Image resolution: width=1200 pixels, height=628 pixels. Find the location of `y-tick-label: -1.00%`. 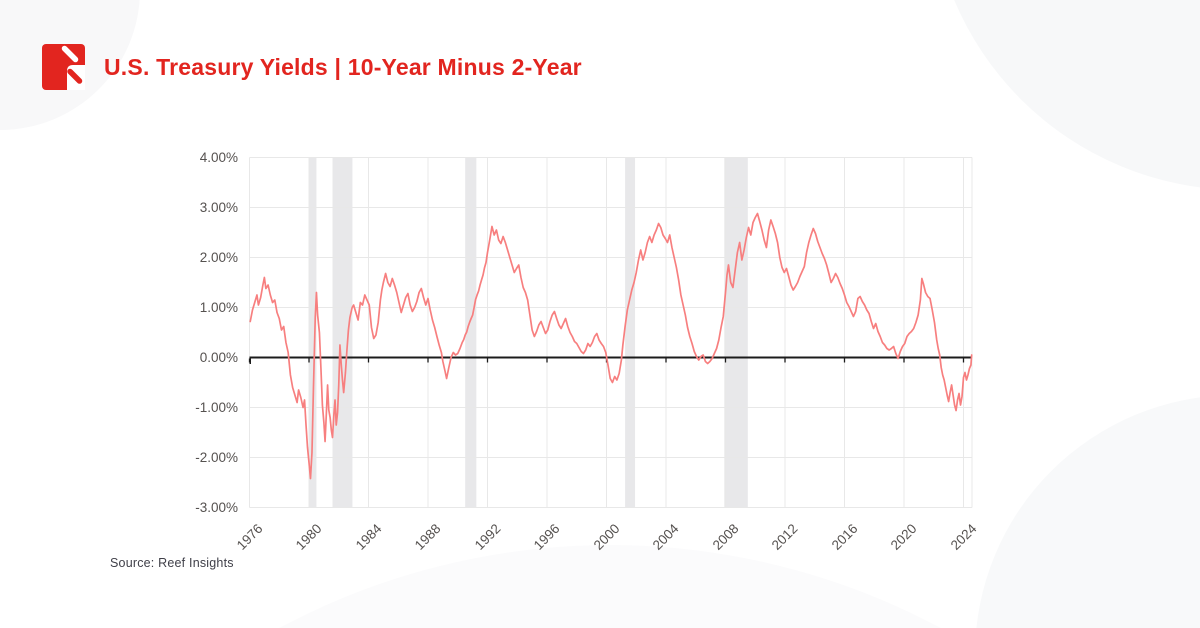

y-tick-label: -1.00% is located at coordinates (216, 407).